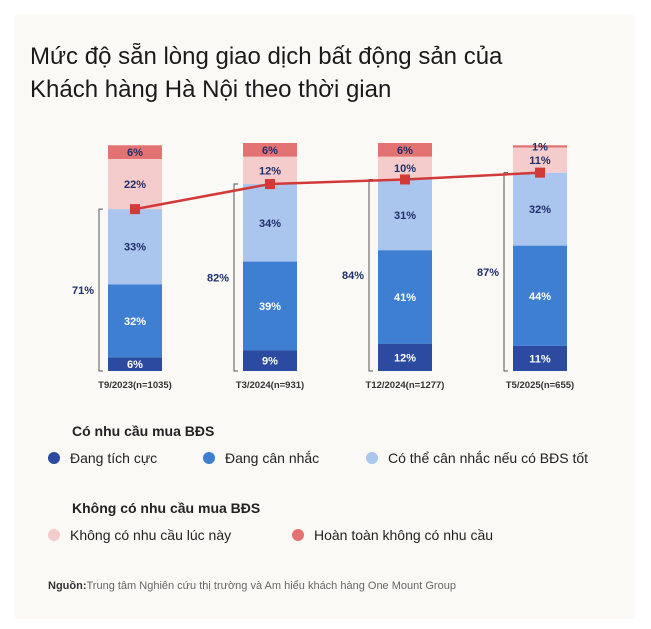 This screenshot has height=629, width=651. I want to click on data-label: 41%, so click(405, 298).